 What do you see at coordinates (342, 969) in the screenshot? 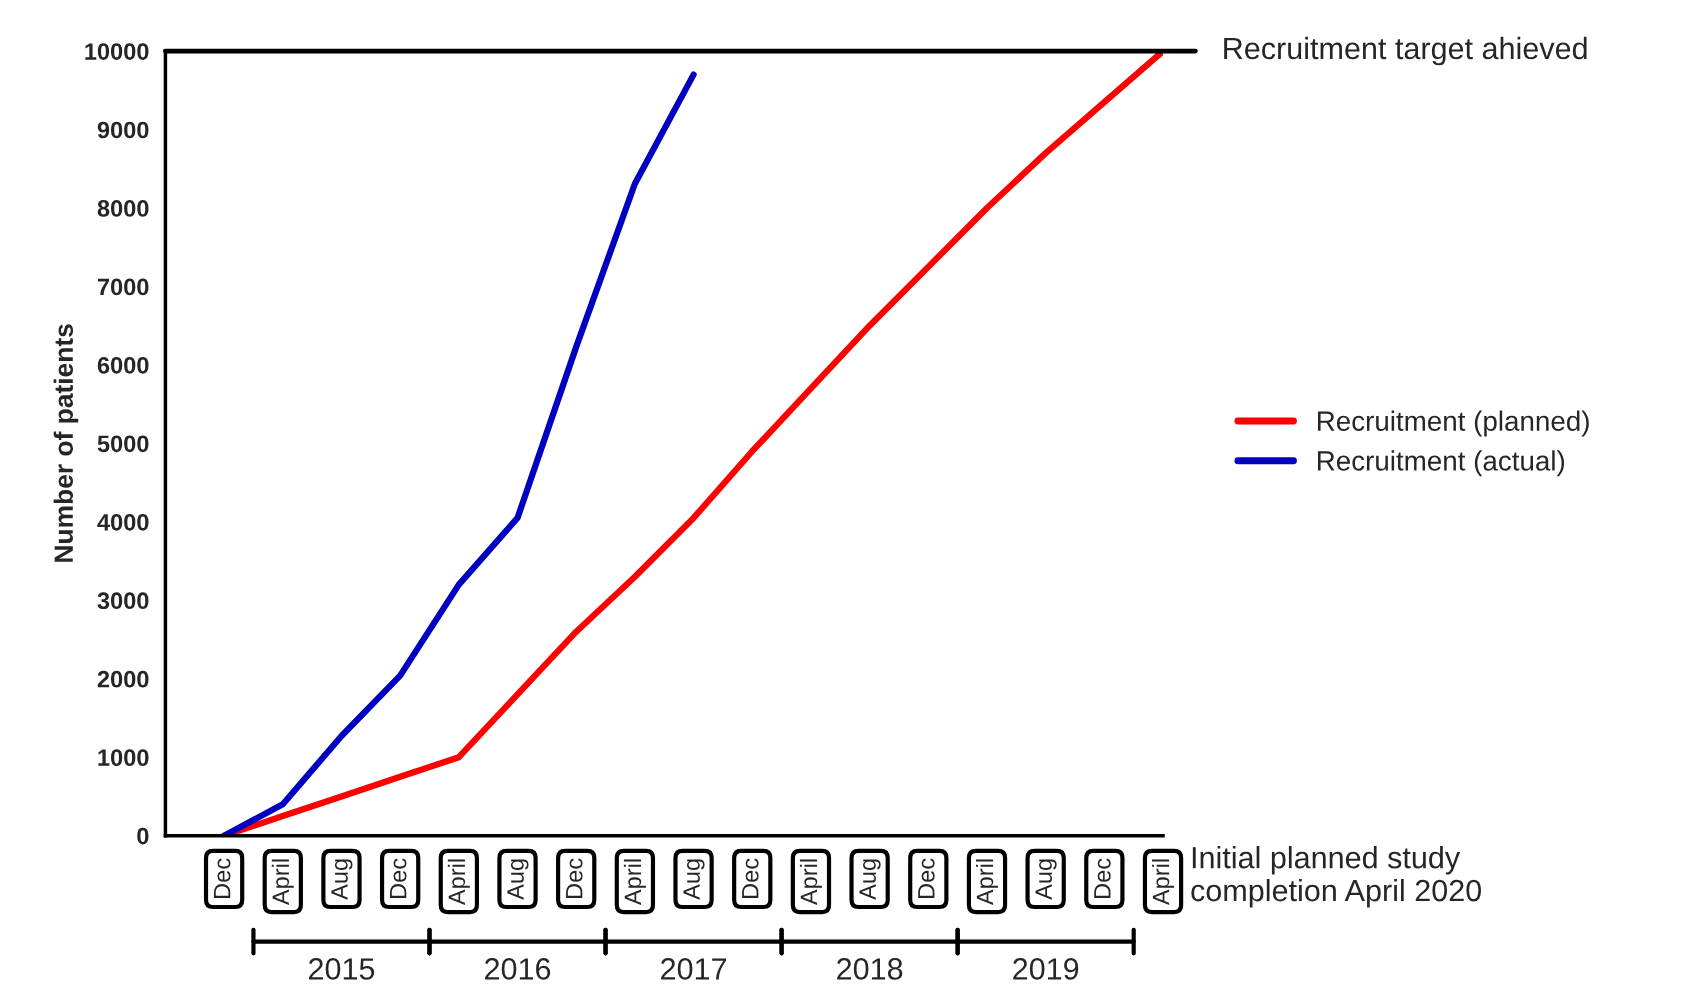
I see `text: 2015` at bounding box center [342, 969].